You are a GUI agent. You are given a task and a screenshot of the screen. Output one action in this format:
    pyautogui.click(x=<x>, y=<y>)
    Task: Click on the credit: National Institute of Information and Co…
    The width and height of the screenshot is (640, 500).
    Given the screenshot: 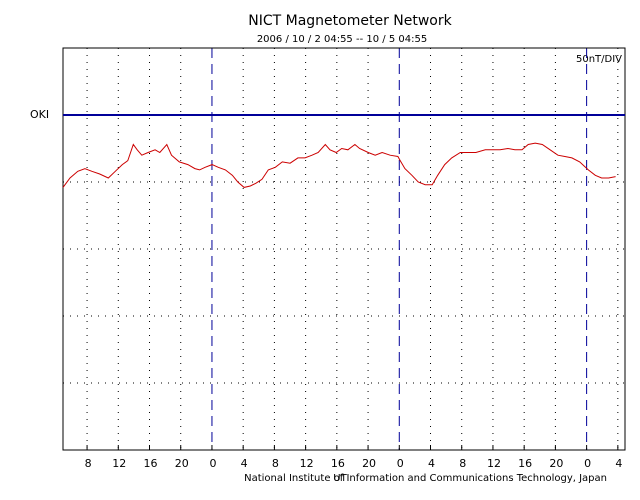 What is the action you would take?
    pyautogui.click(x=425, y=478)
    